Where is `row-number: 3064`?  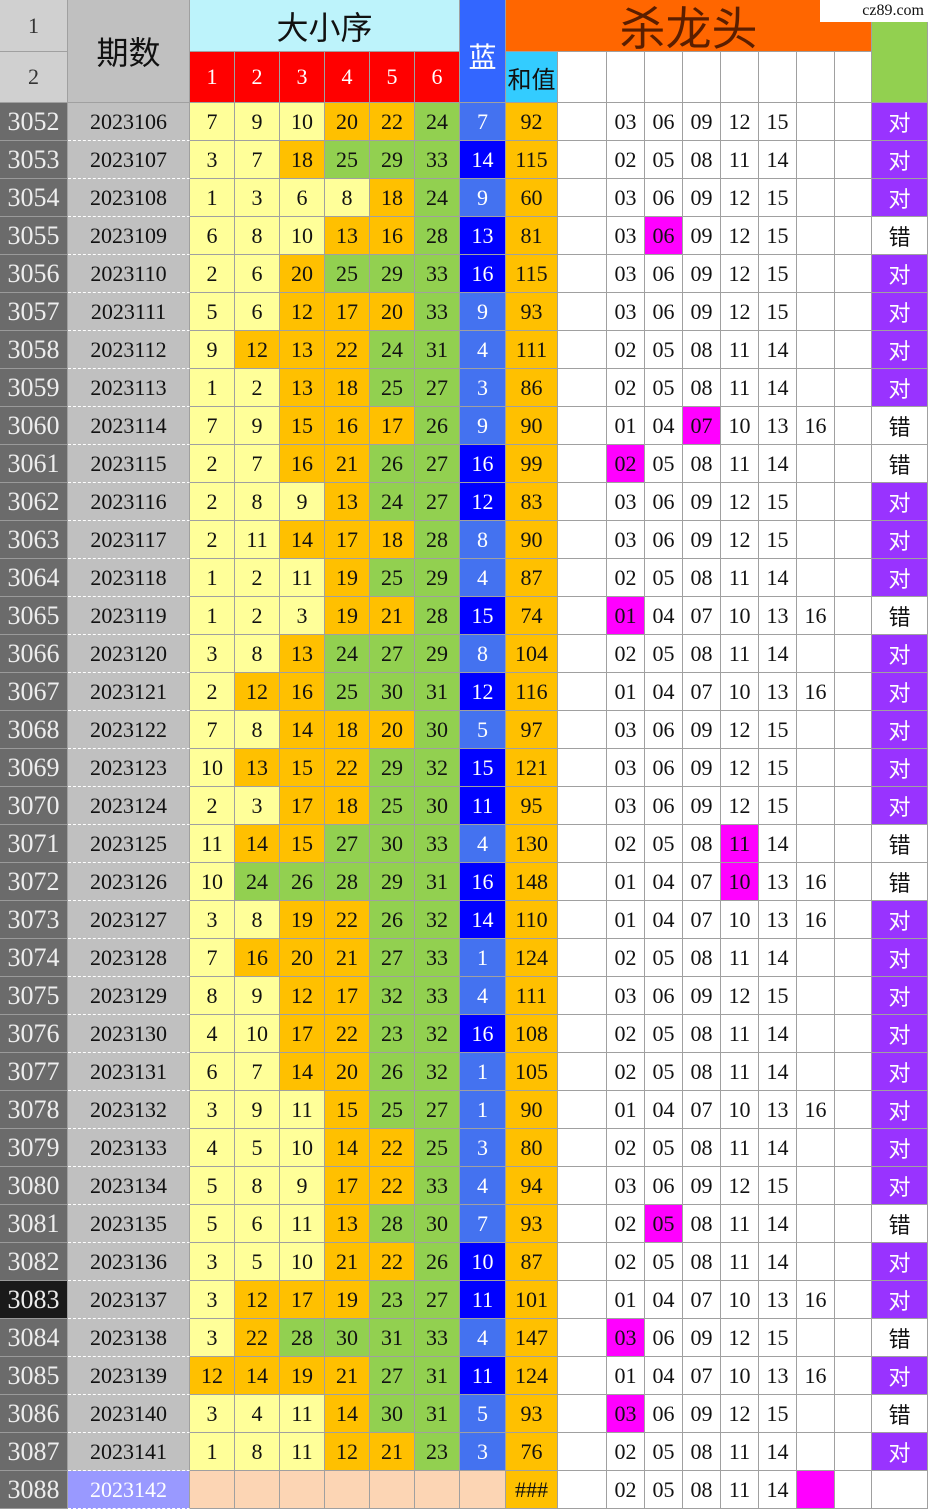 row-number: 3064 is located at coordinates (34, 578).